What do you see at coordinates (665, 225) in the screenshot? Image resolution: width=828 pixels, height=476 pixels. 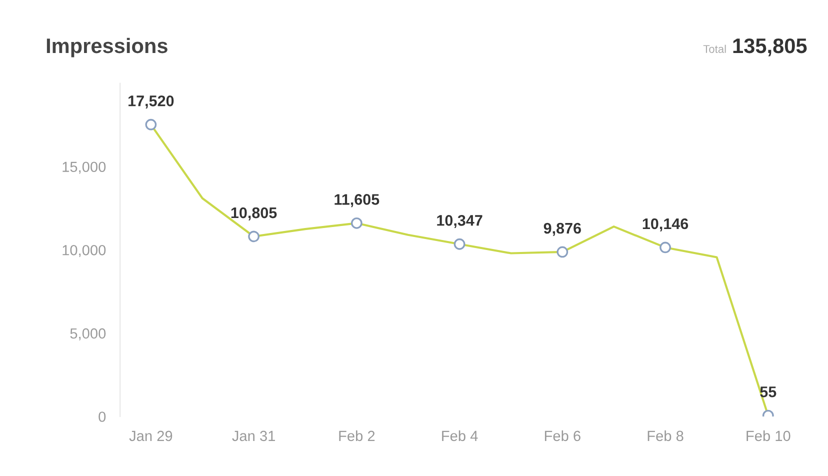 I see `data-label: 10,146` at bounding box center [665, 225].